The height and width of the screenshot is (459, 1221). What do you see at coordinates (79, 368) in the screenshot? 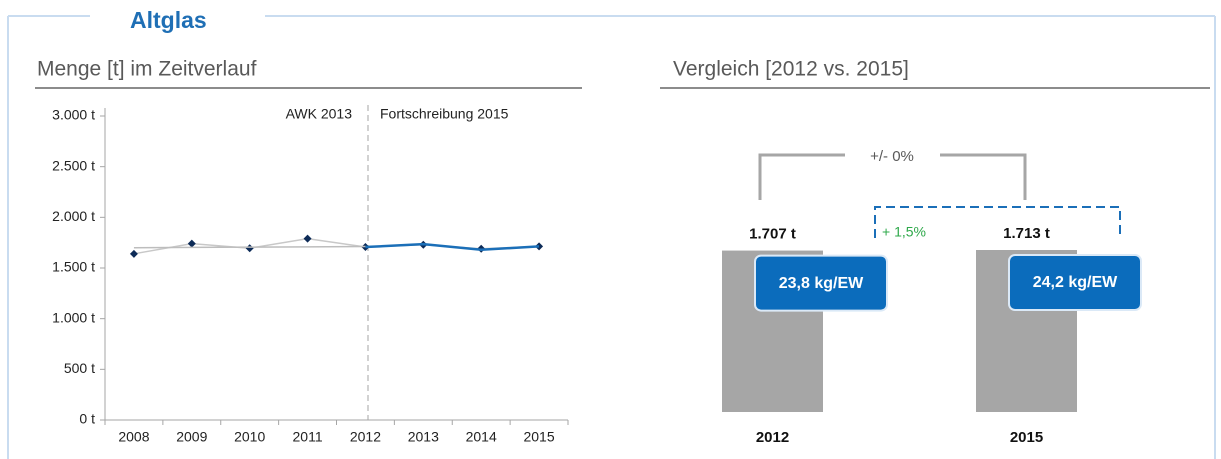
I see `y-tick-label: 500 t` at bounding box center [79, 368].